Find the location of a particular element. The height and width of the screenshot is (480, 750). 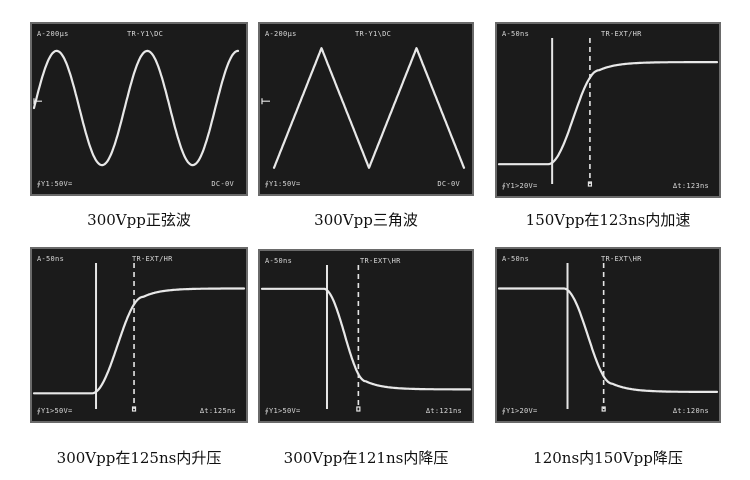

caption-rise-150v: 150Vpp在123ns内加速 is located at coordinates (608, 220).